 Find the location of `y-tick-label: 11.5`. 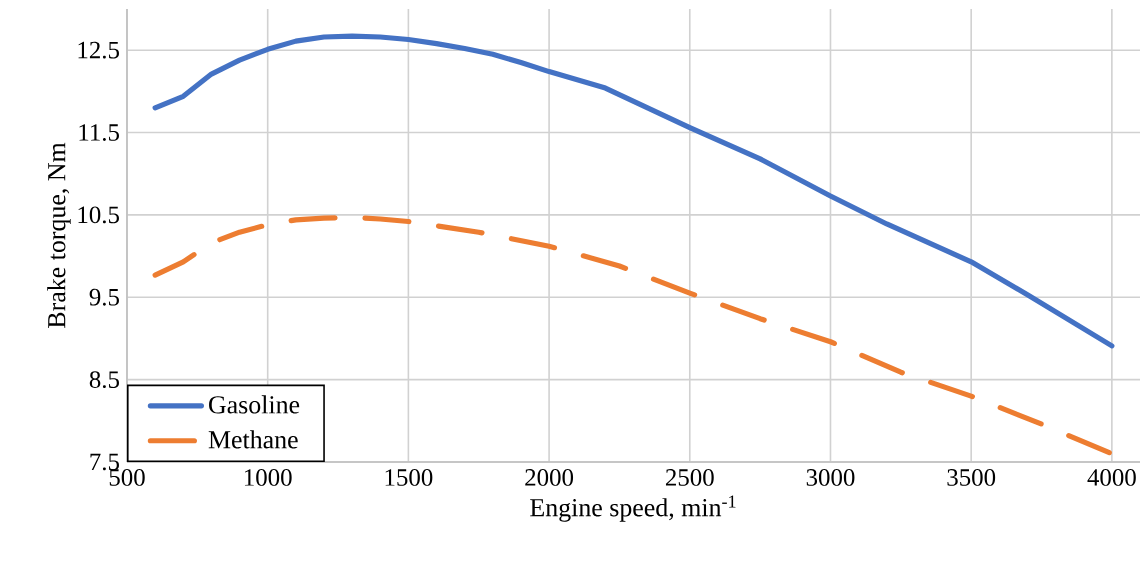

y-tick-label: 11.5 is located at coordinates (99, 132).